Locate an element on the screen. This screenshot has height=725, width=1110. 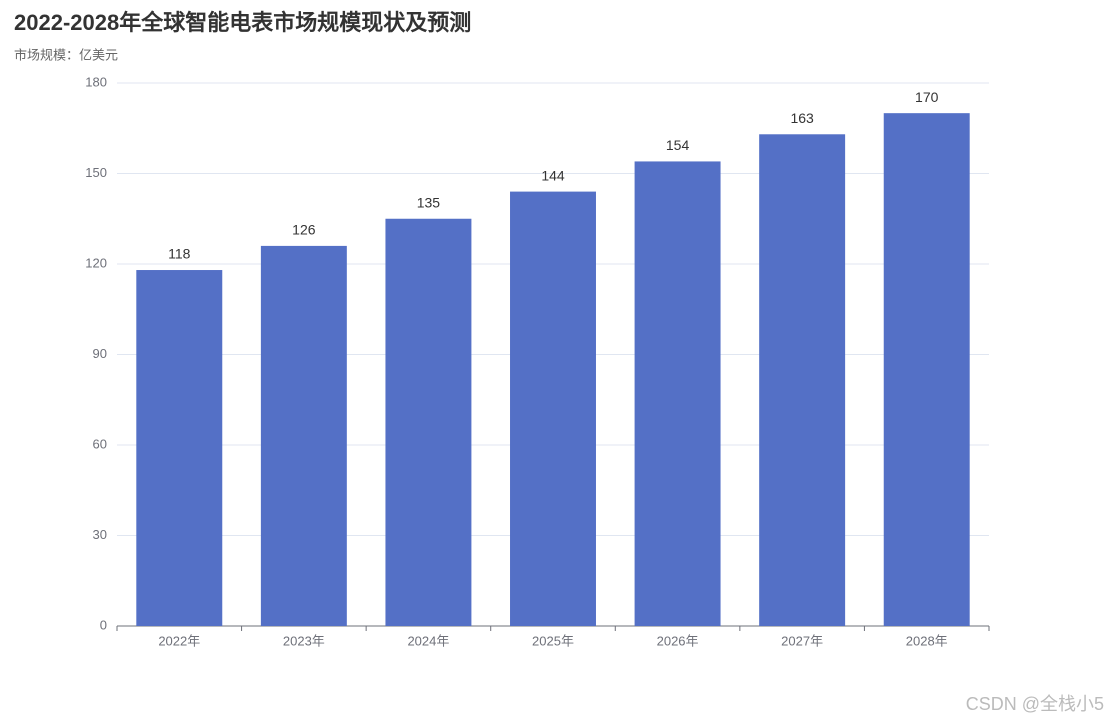
x-tick-label: 2025年 is located at coordinates (553, 640).